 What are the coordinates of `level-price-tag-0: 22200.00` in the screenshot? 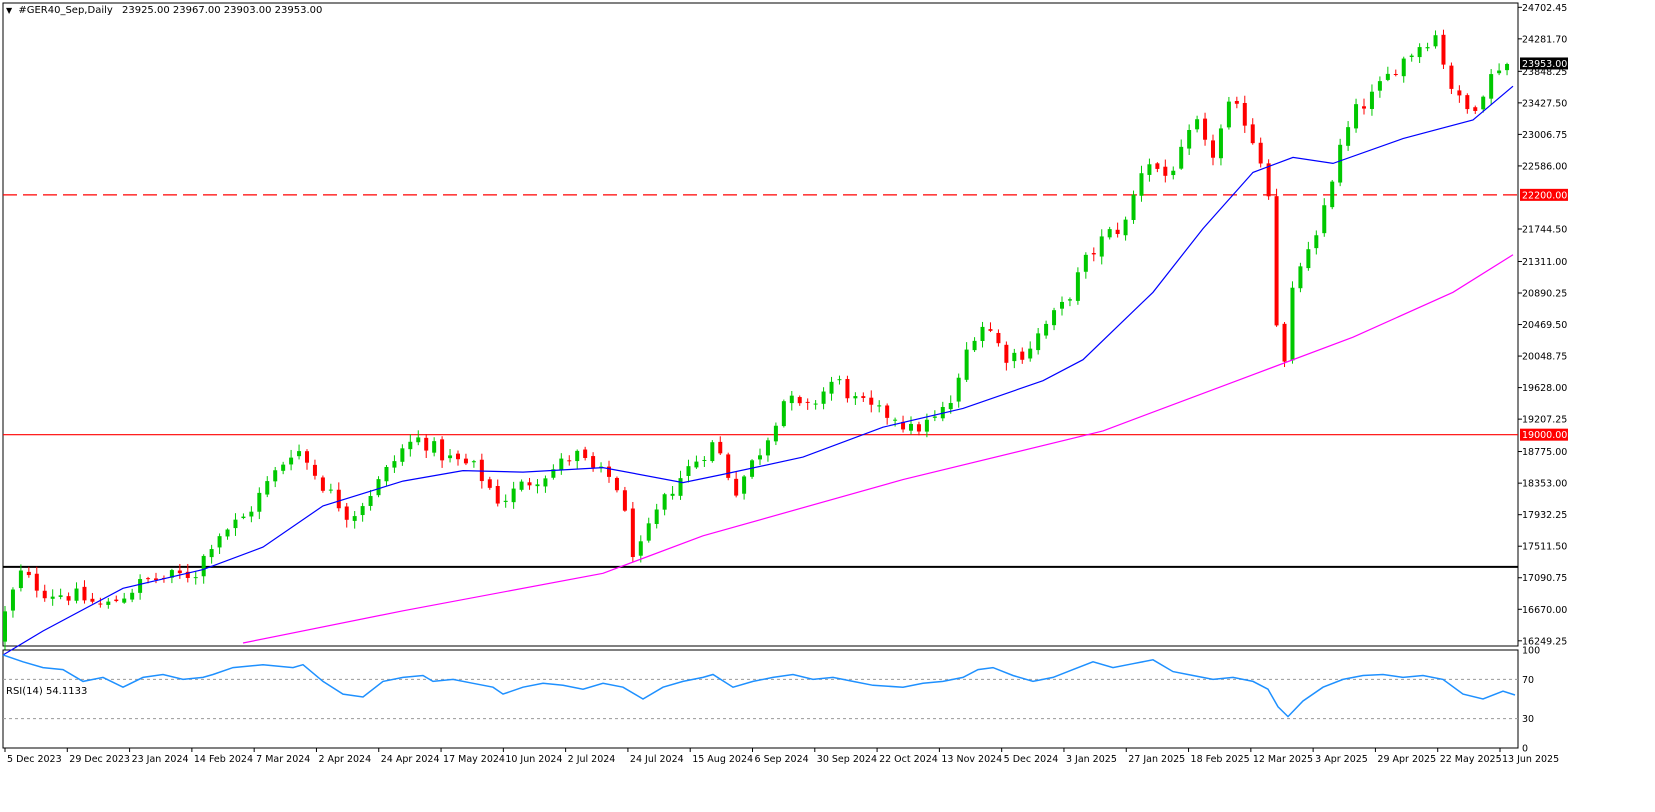 It's located at (1544, 195).